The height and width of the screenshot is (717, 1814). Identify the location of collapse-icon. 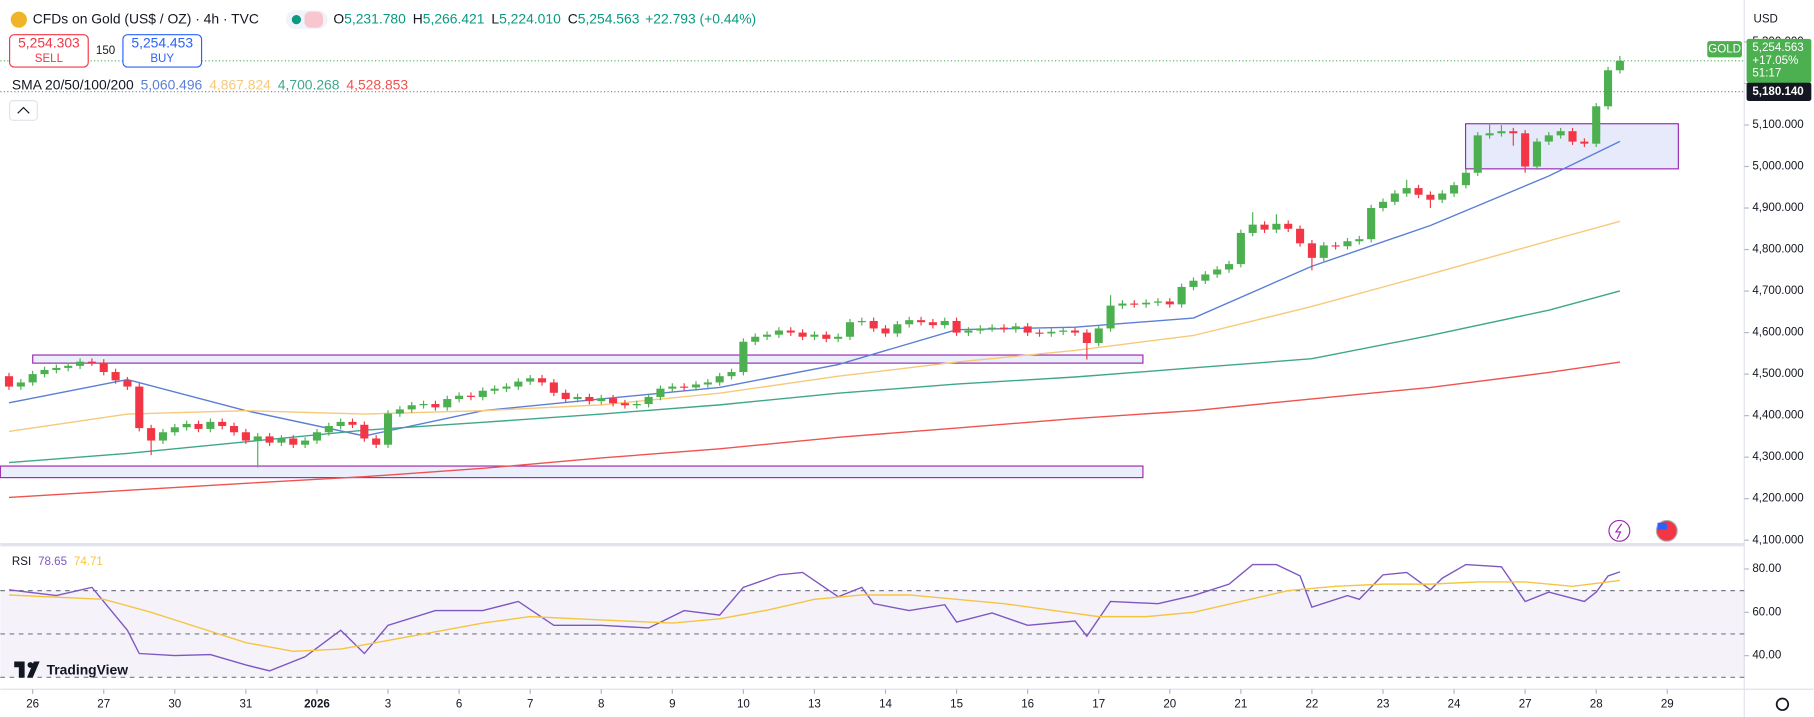
(23, 110).